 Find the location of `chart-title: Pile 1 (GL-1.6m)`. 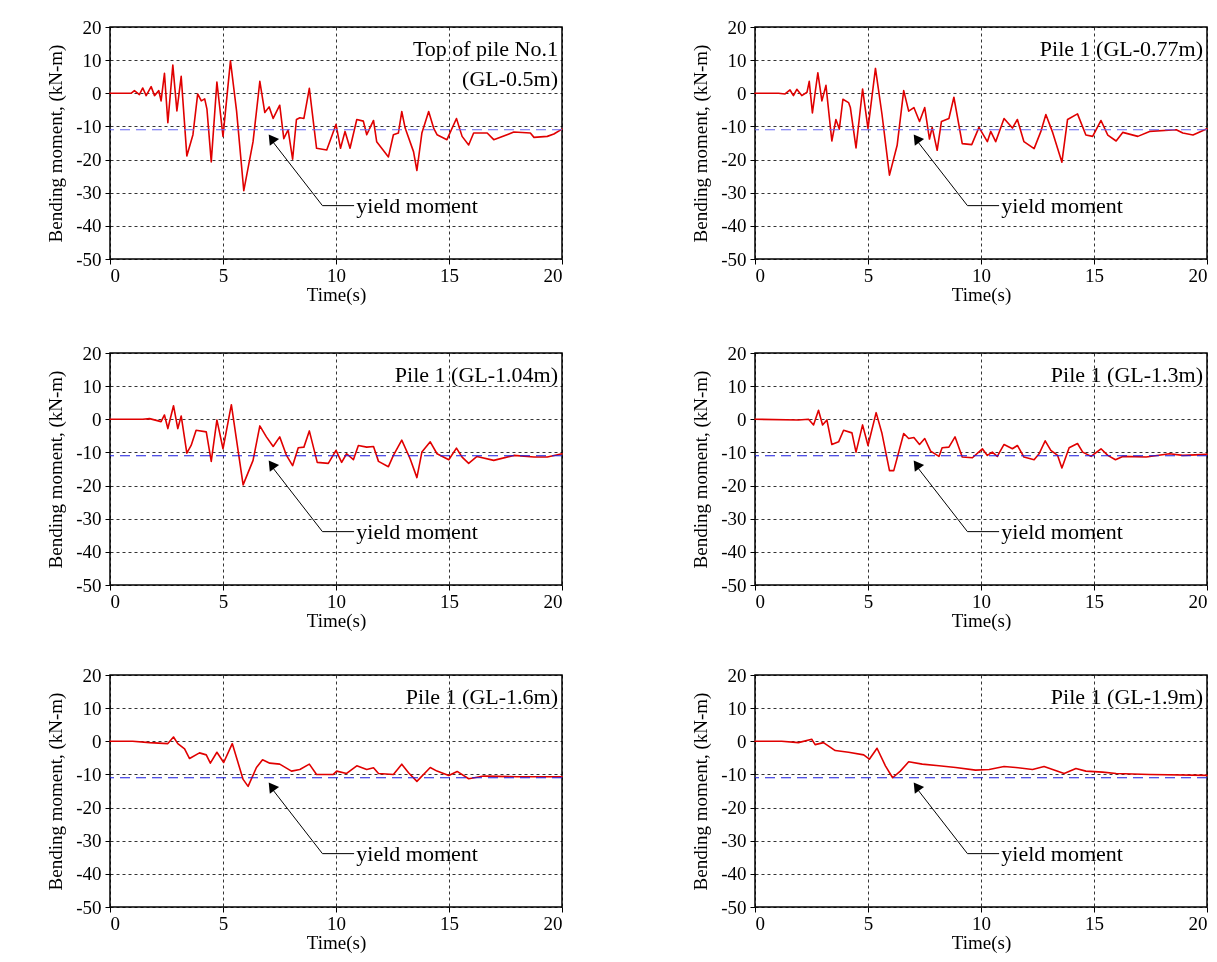

chart-title: Pile 1 (GL-1.6m) is located at coordinates (481, 696).